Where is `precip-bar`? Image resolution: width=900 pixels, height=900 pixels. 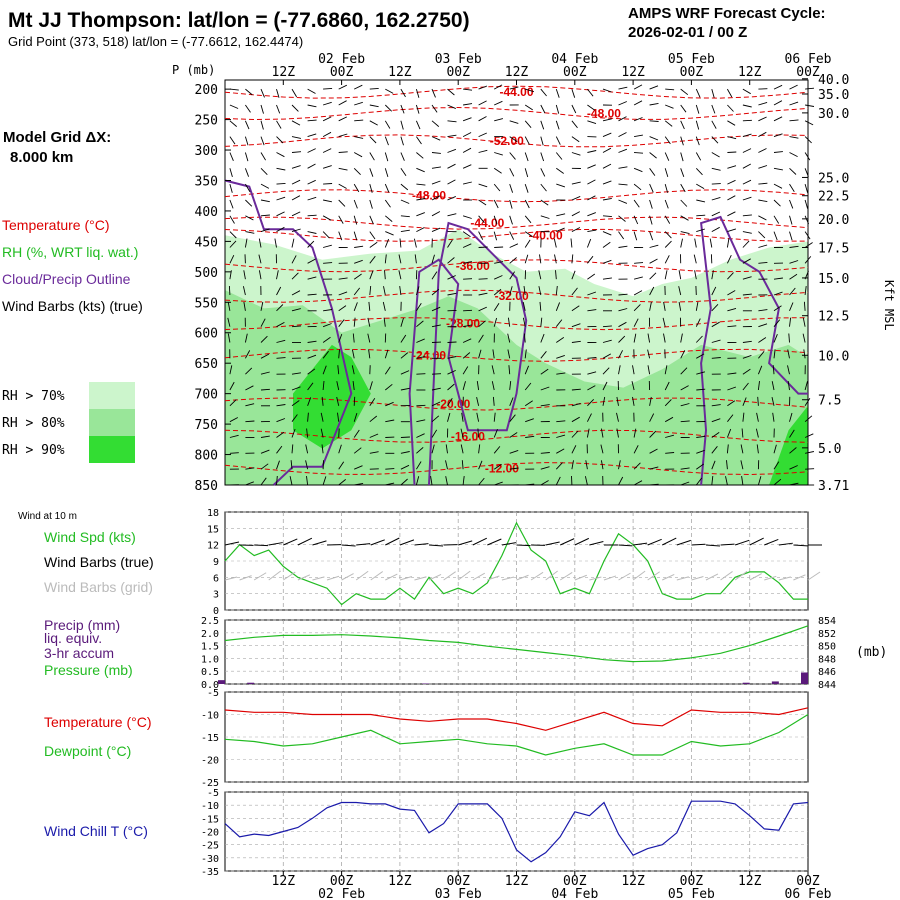
precip-bar is located at coordinates (221, 682).